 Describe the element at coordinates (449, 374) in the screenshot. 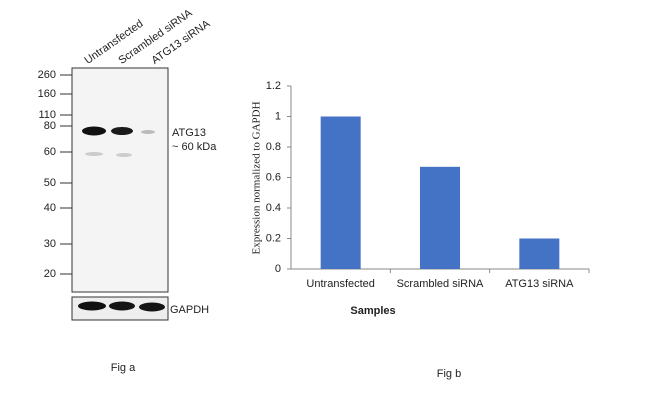

I see `caption: Fig b` at that location.